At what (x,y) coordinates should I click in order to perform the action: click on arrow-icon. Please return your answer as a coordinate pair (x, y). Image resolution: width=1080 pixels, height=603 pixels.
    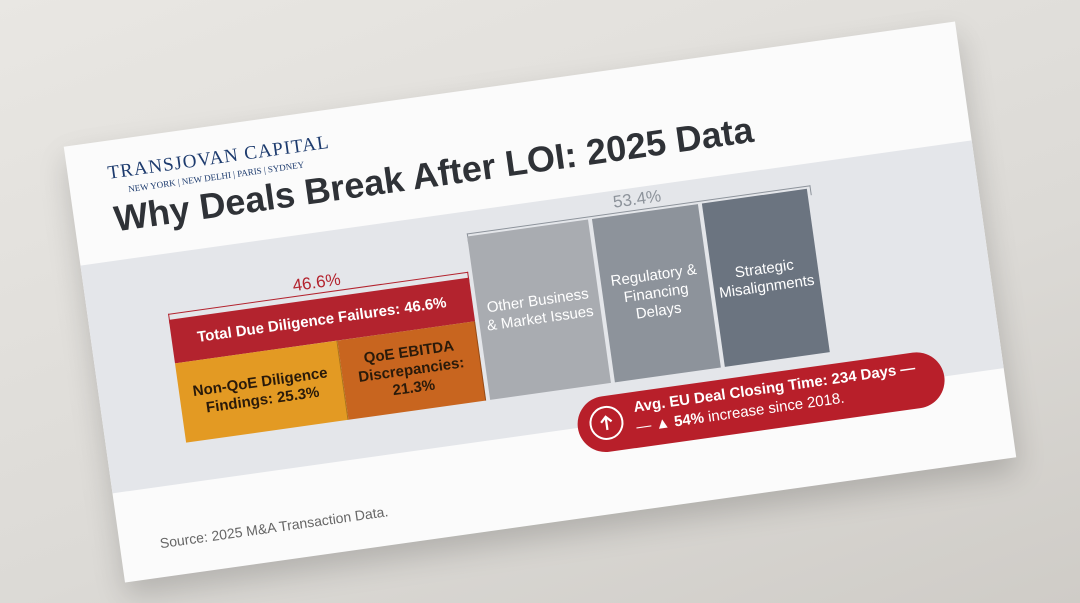
    Looking at the image, I should click on (606, 423).